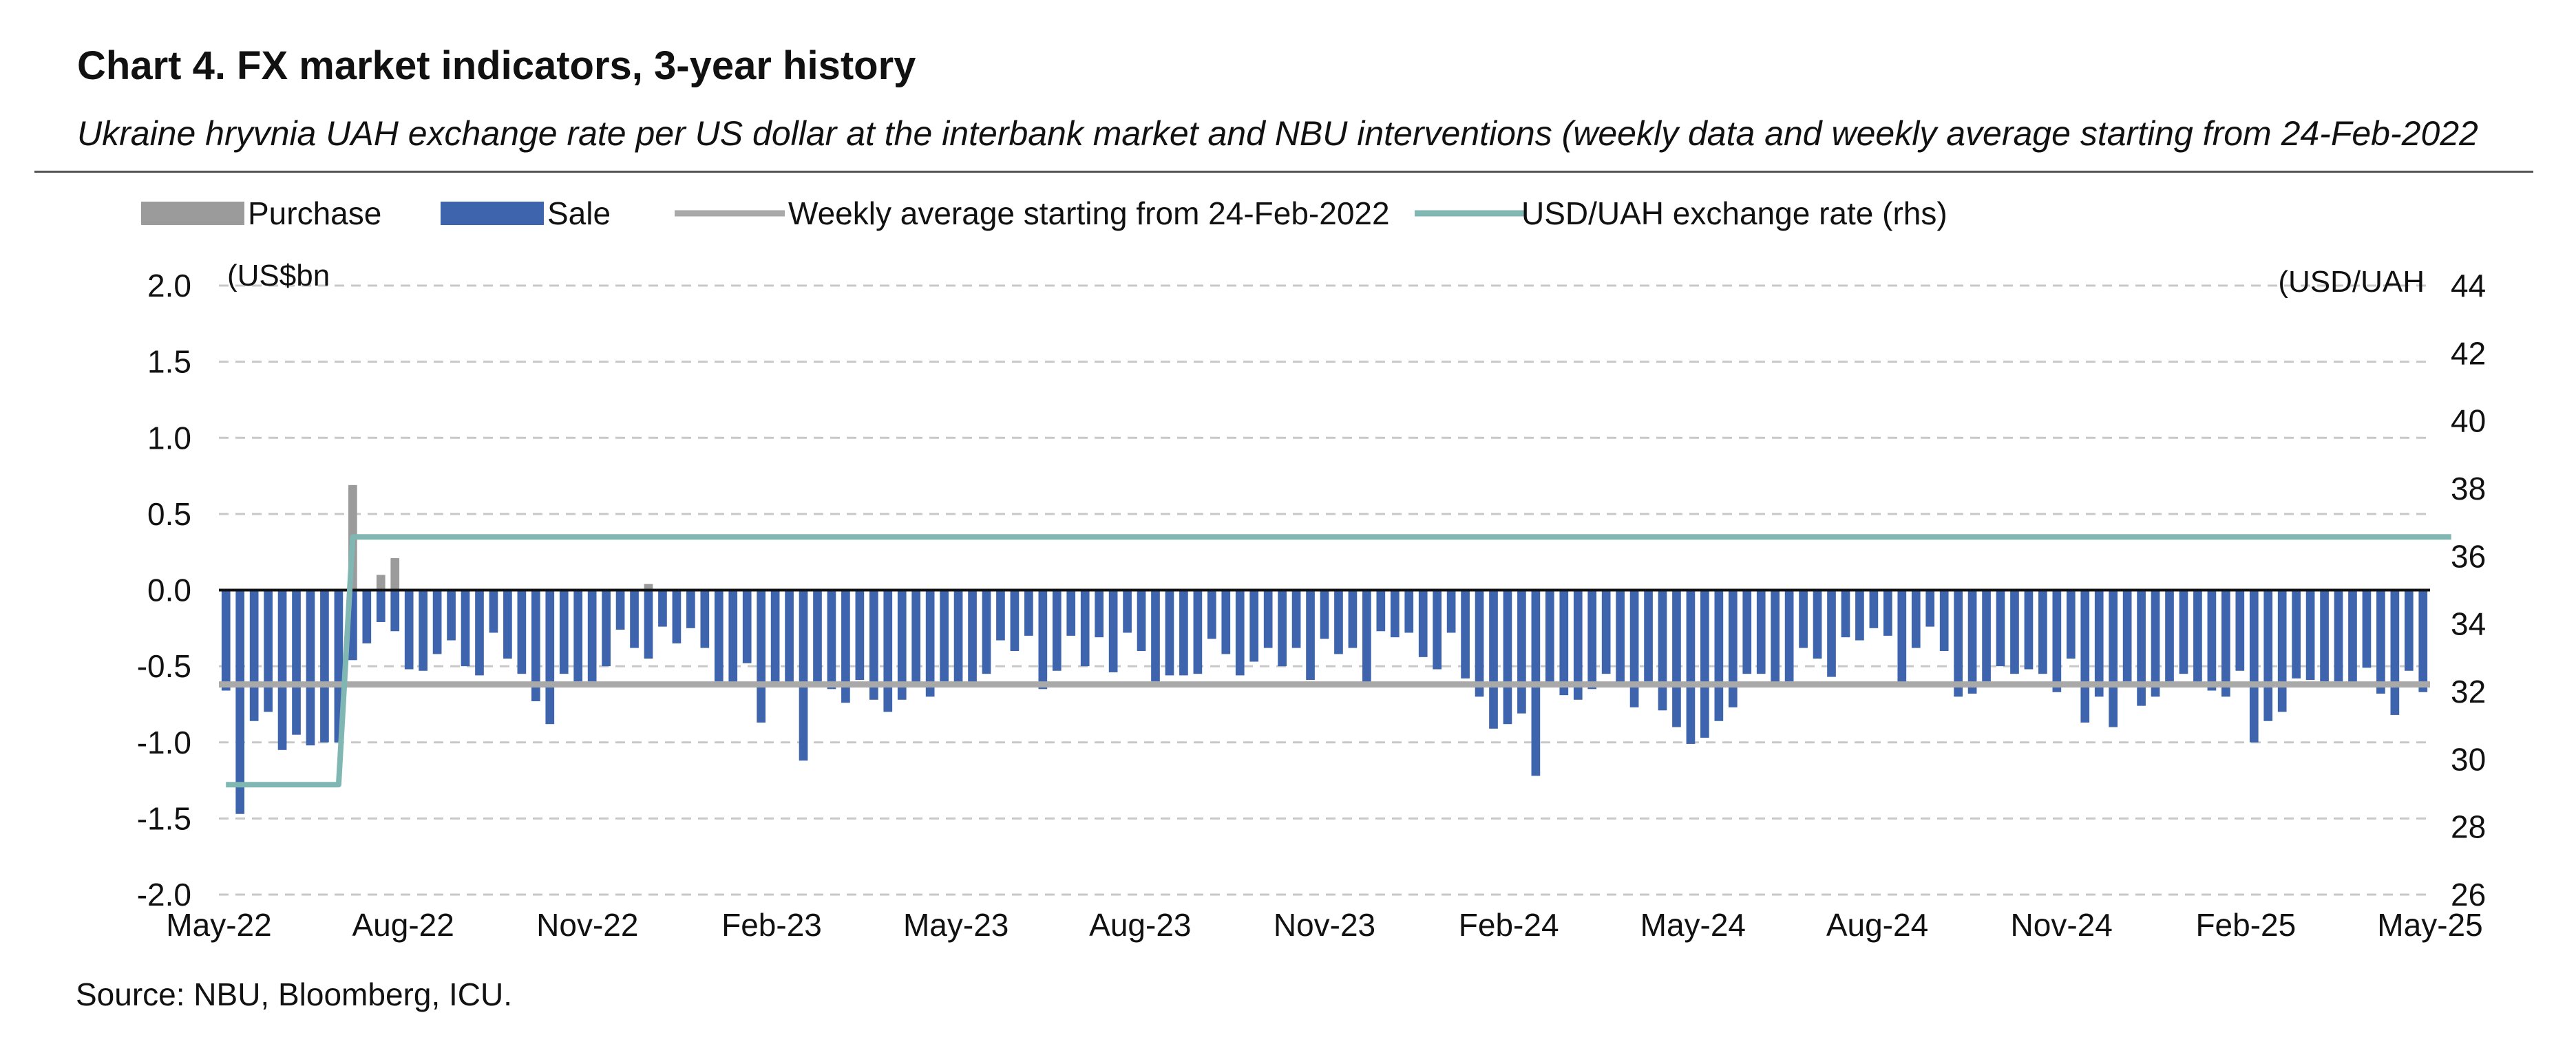 The width and height of the screenshot is (2576, 1046). I want to click on x-tick-label: May-22, so click(219, 925).